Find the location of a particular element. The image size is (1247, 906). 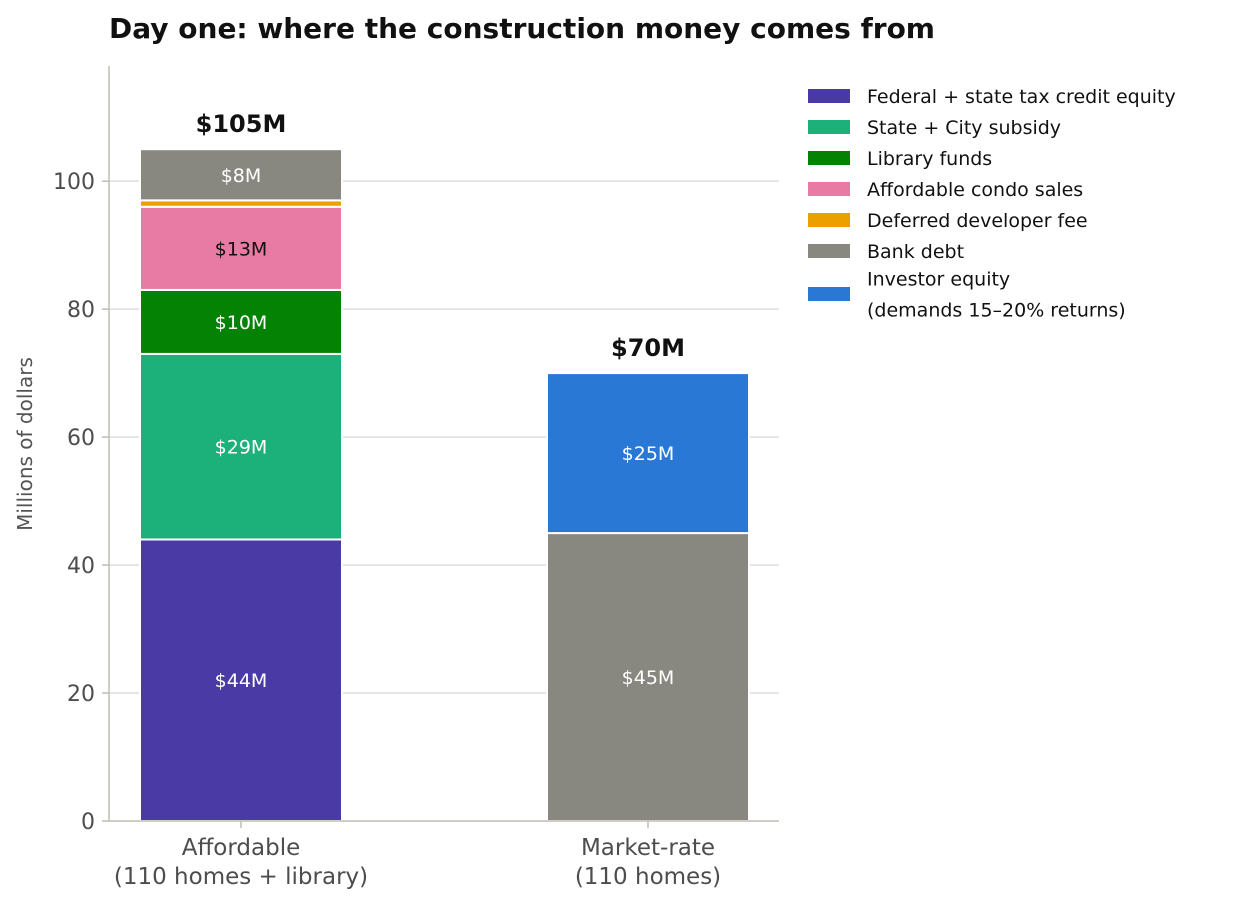

total-label-1: $70M is located at coordinates (648, 348).